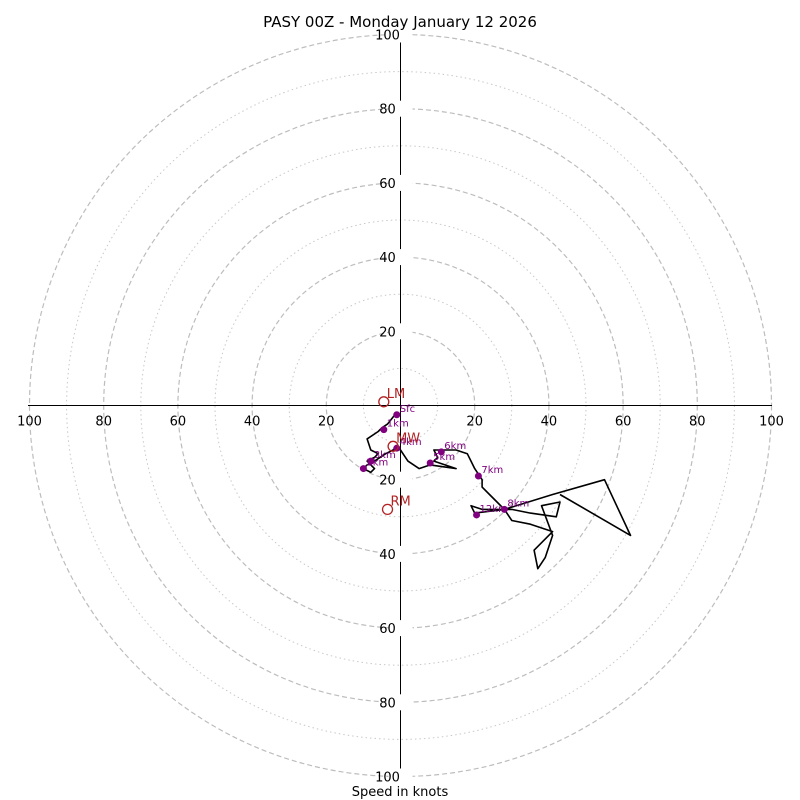 The height and width of the screenshot is (800, 800). I want to click on storm-motion-label: RM, so click(401, 501).